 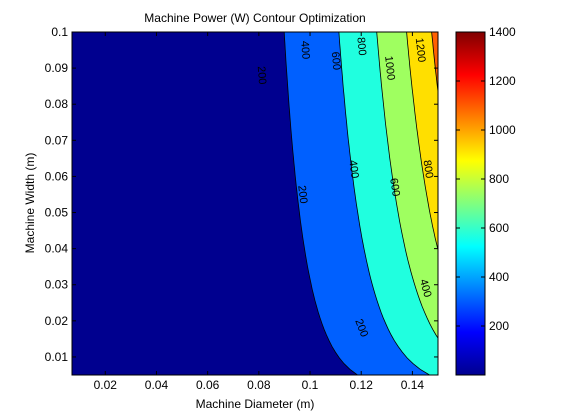 What do you see at coordinates (208, 385) in the screenshot?
I see `x-tick-label: 0.06` at bounding box center [208, 385].